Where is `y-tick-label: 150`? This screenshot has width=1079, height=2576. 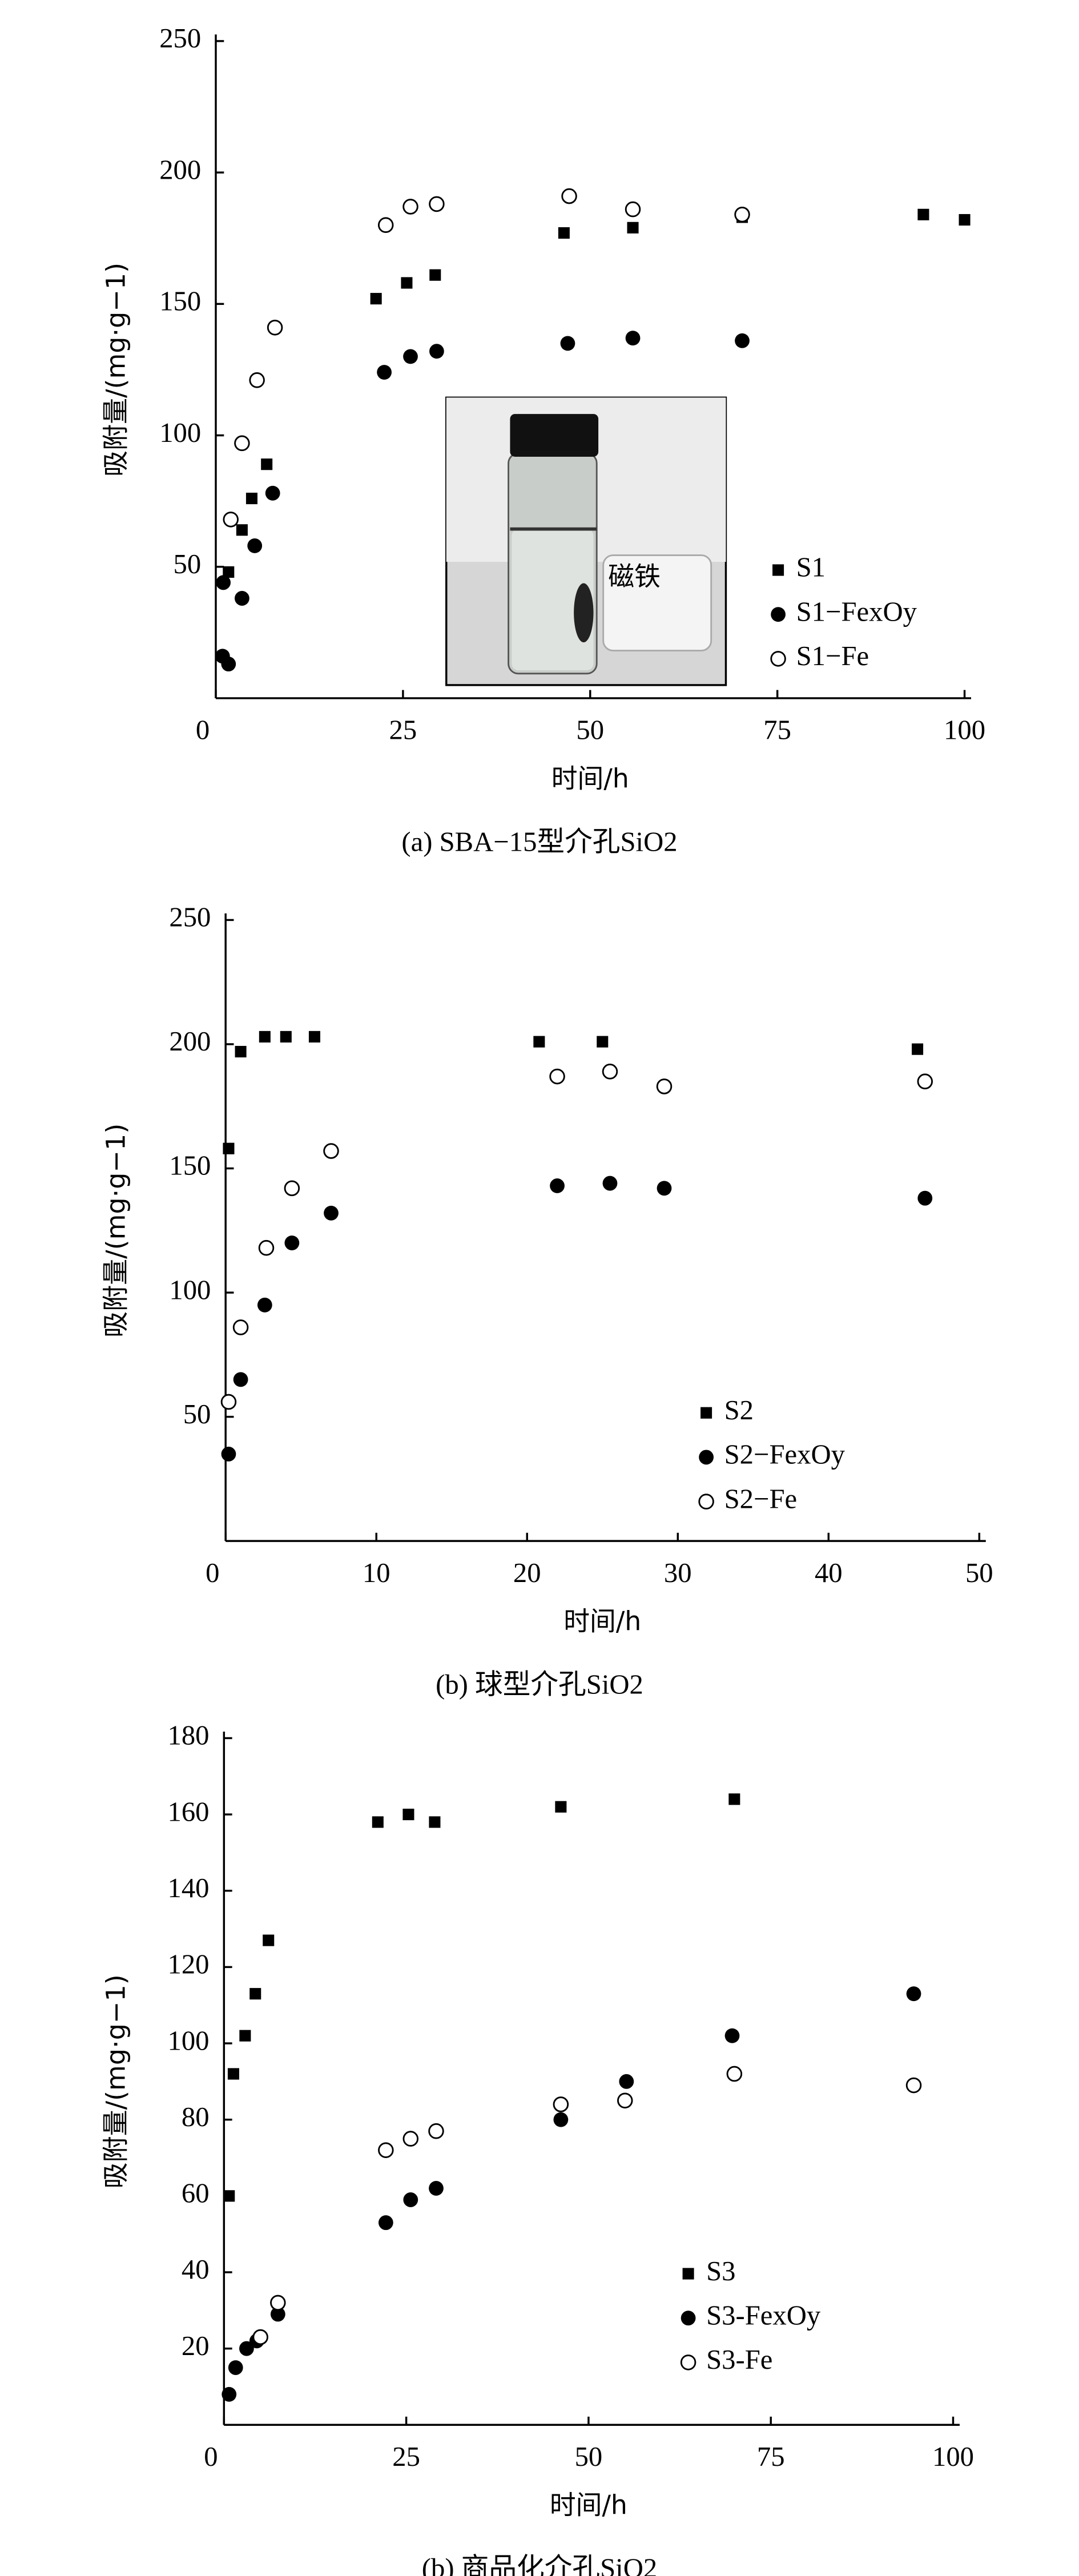
y-tick-label: 150 is located at coordinates (190, 1165).